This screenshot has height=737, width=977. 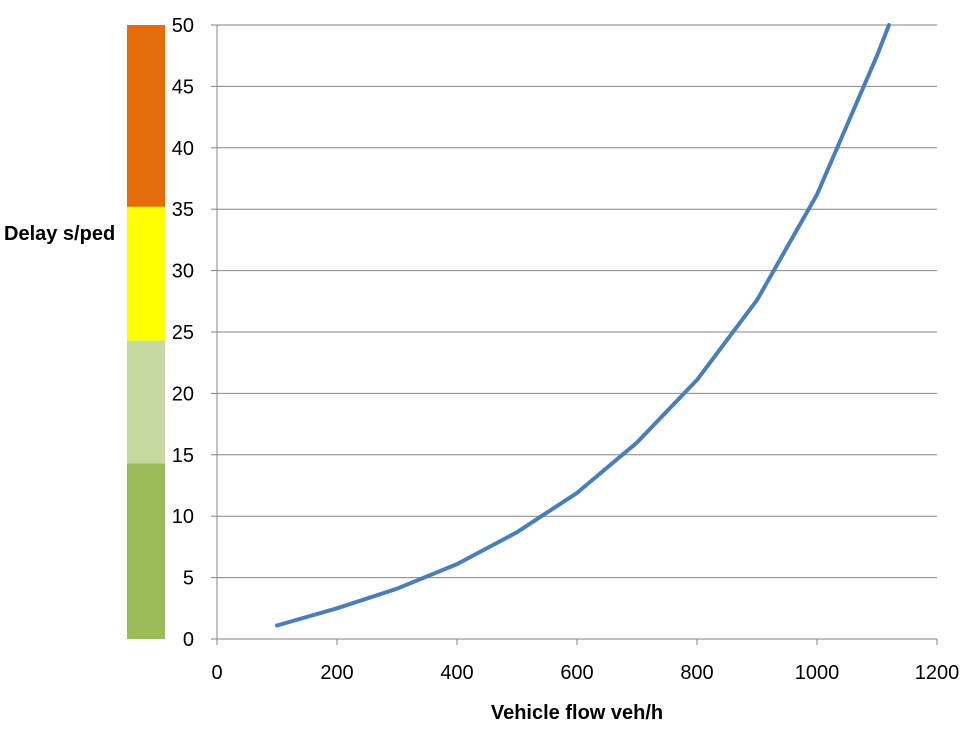 I want to click on y-axis-title: Delay s/ped, so click(x=59, y=234).